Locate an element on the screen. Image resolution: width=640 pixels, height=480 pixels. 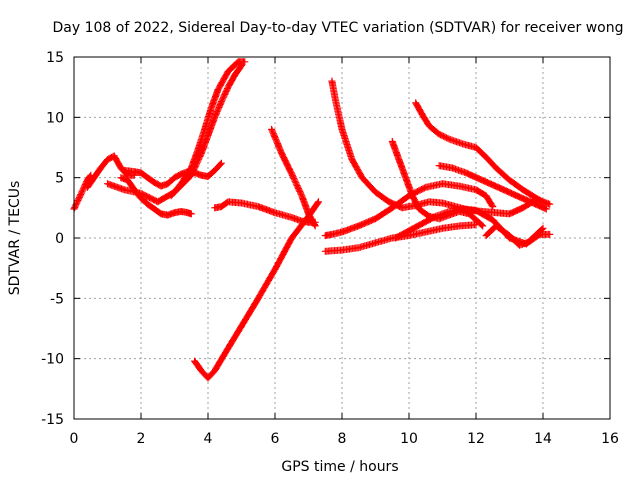
x-tick-label: 12 is located at coordinates (476, 439).